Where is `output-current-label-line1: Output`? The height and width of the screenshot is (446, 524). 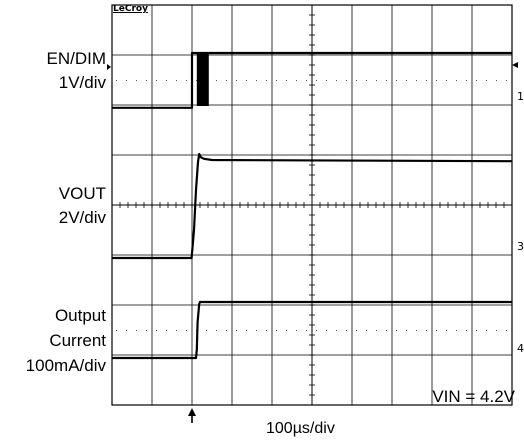 output-current-label-line1: Output is located at coordinates (80, 315).